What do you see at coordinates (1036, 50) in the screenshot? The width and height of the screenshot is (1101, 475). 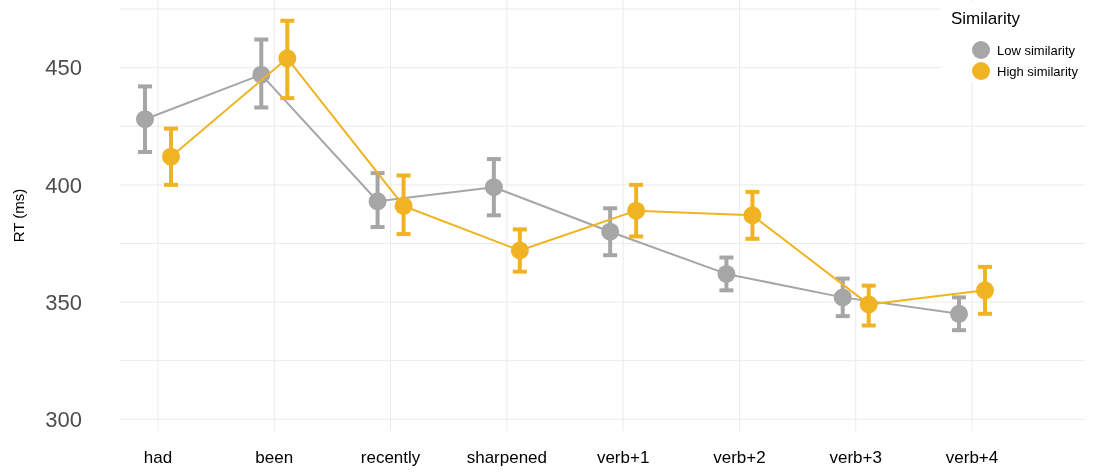 I see `legend-label: Low similarity` at bounding box center [1036, 50].